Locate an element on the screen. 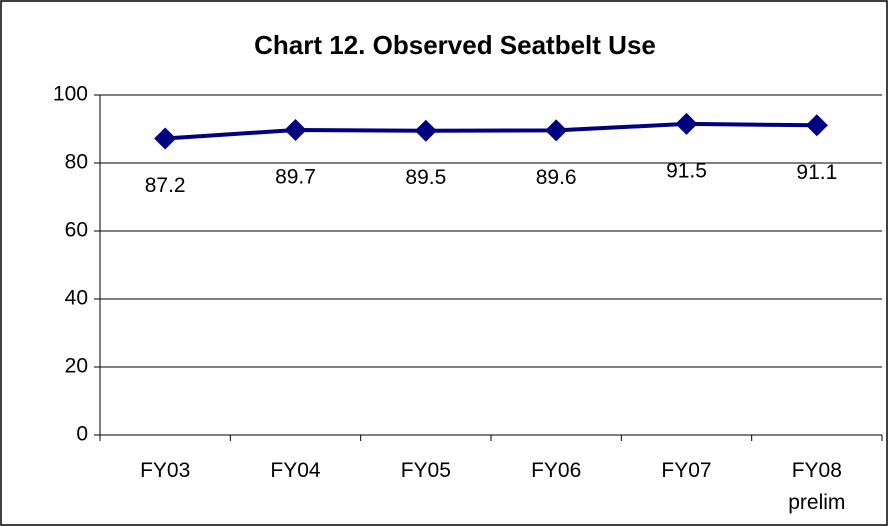  data-label: 89.7 is located at coordinates (295, 177).